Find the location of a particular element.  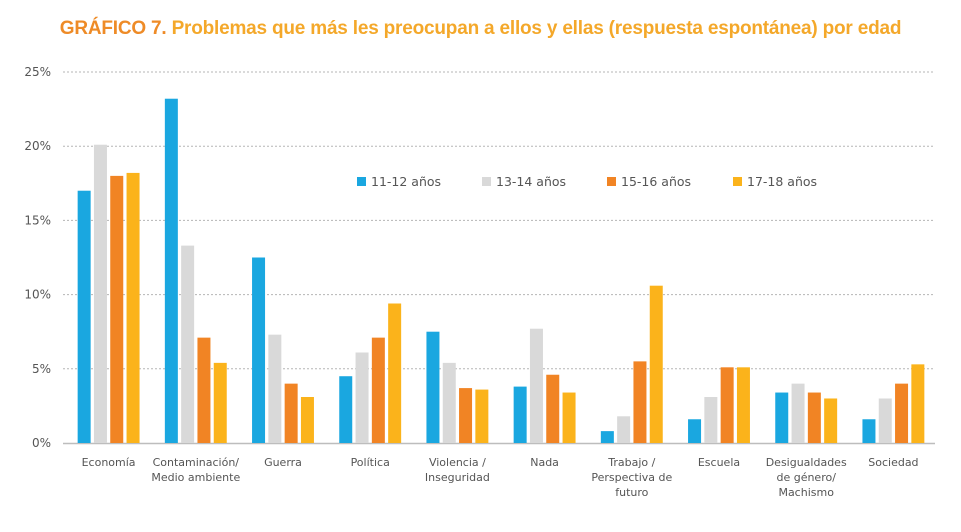

chart-title-lead: GRÁFICO 7. is located at coordinates (113, 28).